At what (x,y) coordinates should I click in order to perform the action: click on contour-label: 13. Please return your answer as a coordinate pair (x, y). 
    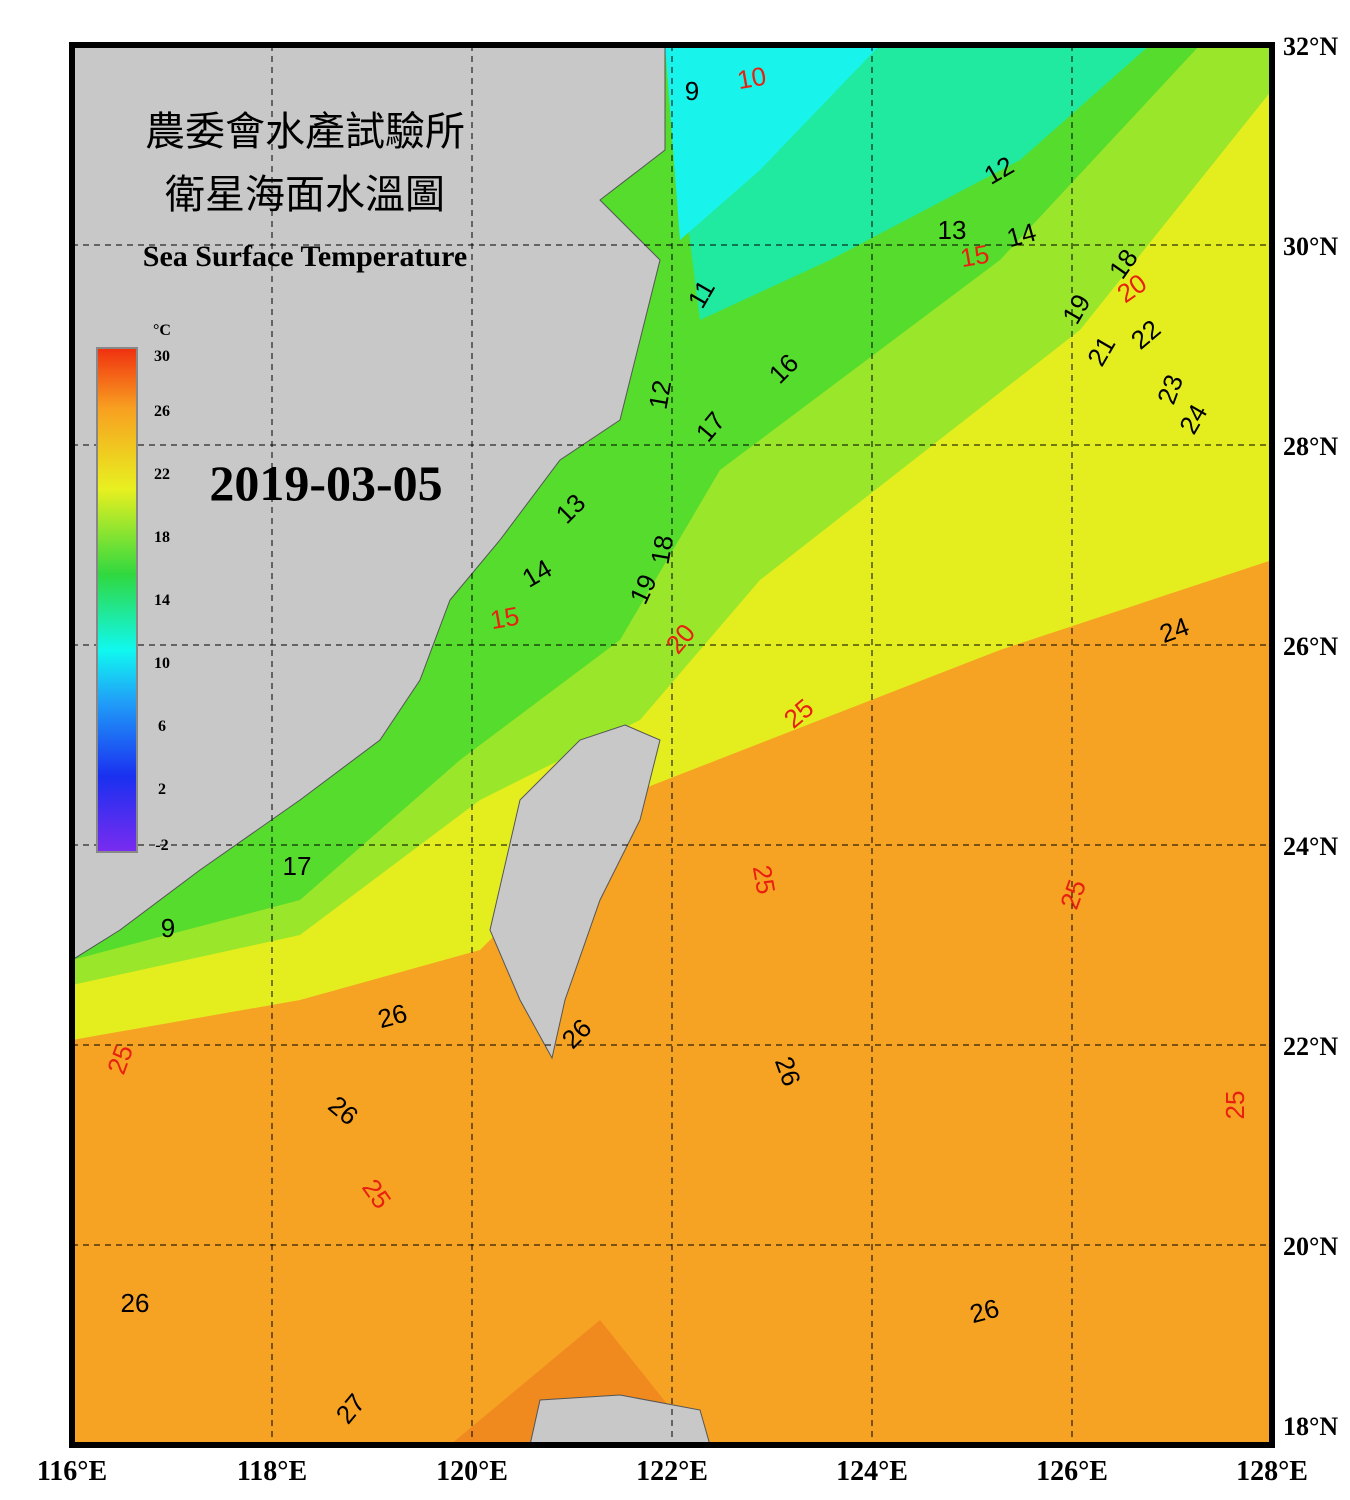
    Looking at the image, I should click on (952, 230).